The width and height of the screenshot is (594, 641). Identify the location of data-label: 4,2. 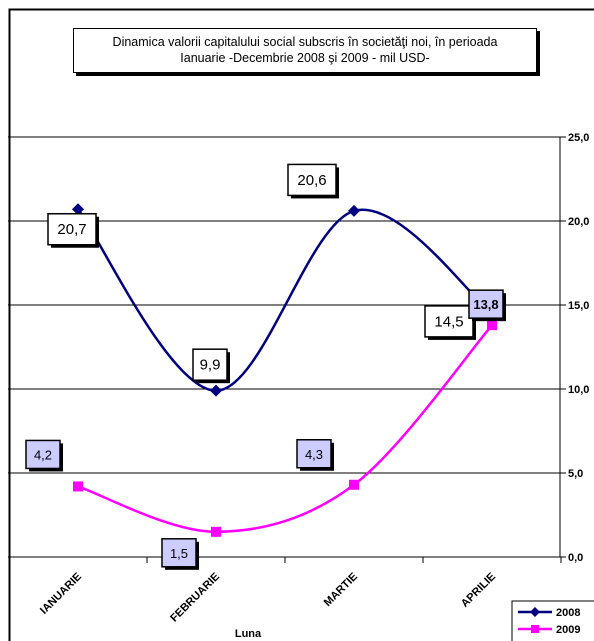
(43, 454).